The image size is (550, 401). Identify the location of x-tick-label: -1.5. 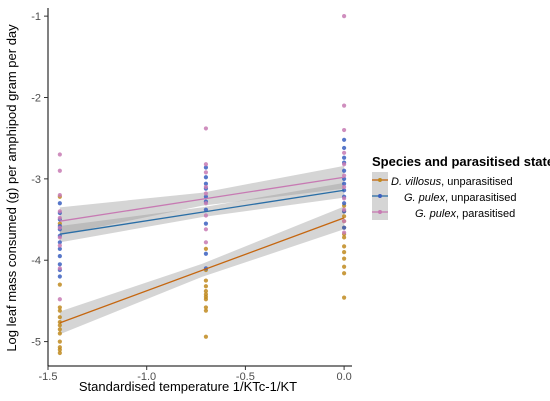
(48, 377).